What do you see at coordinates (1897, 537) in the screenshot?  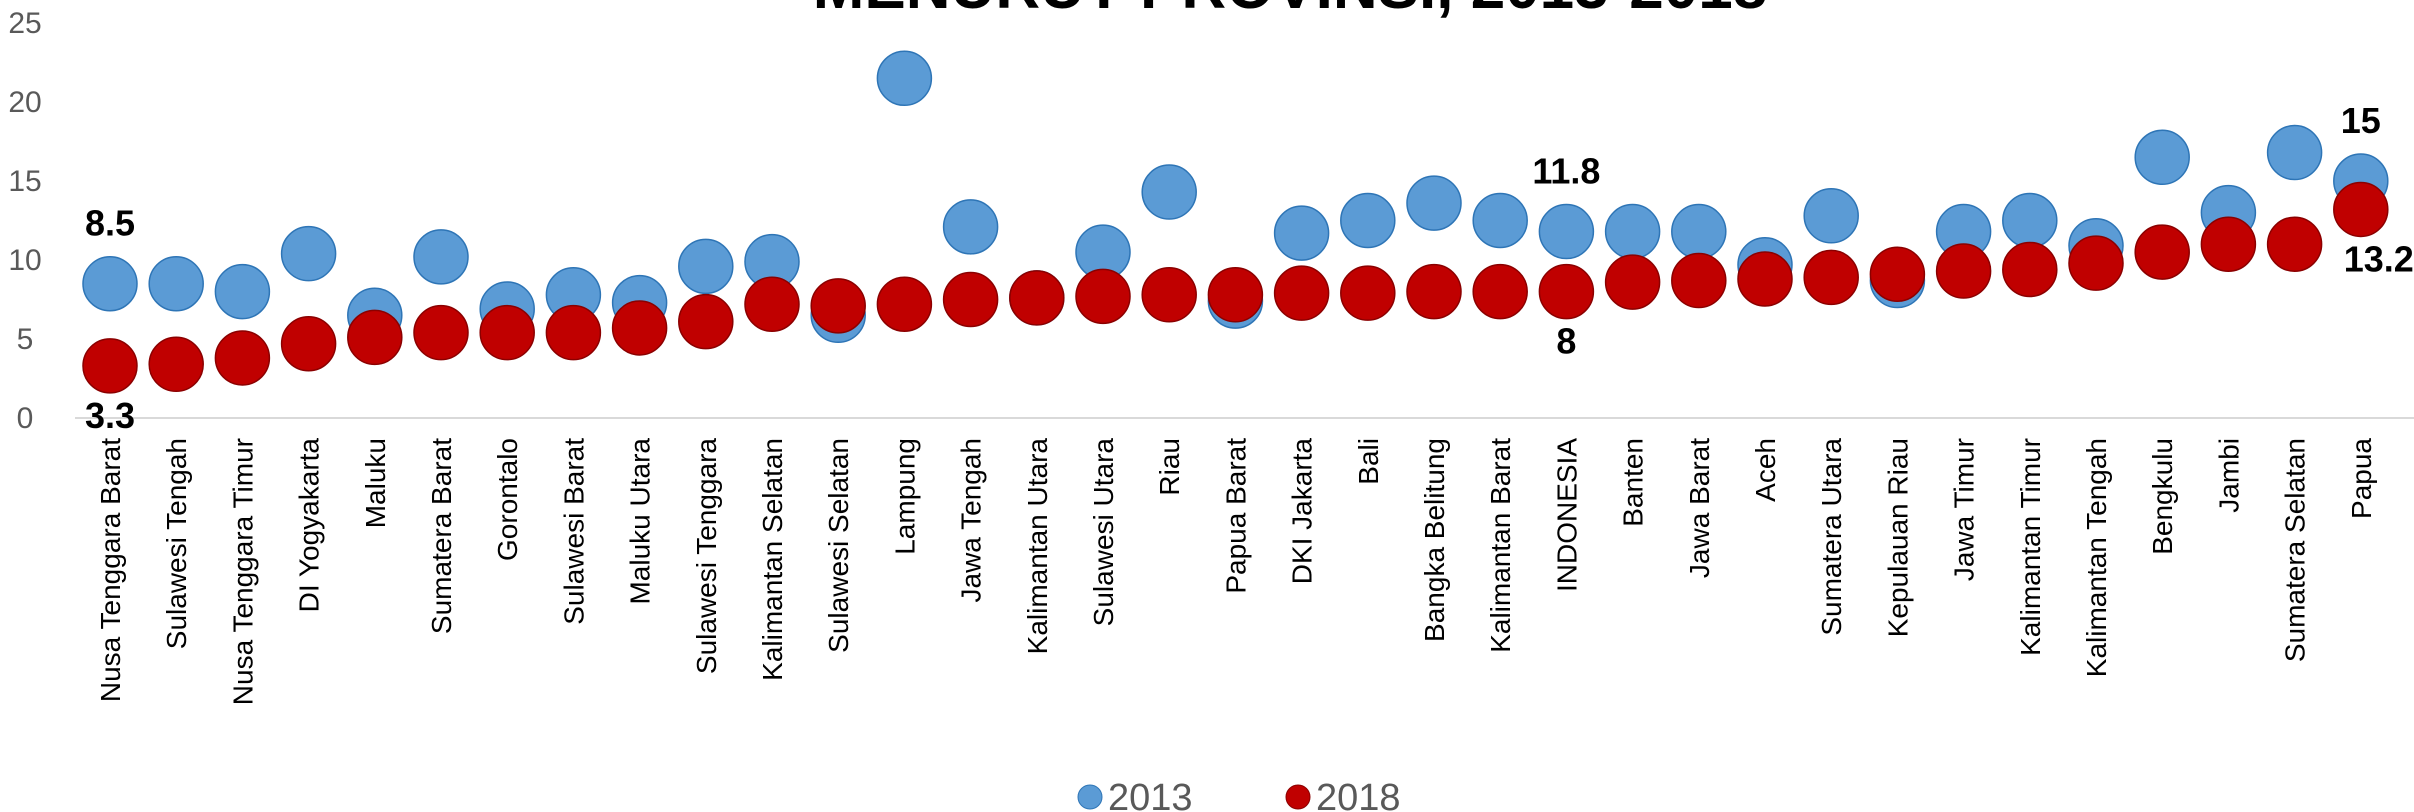 I see `x-tick-label: Kepulauan Riau` at bounding box center [1897, 537].